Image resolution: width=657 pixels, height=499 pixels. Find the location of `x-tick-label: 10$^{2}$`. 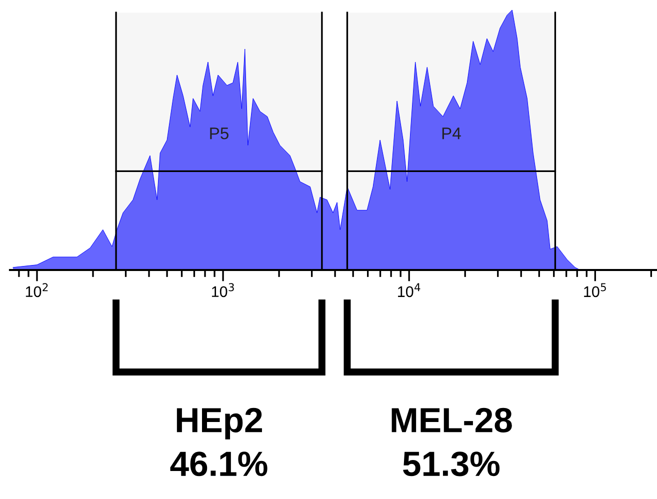

x-tick-label: 10$^{2}$ is located at coordinates (37, 290).